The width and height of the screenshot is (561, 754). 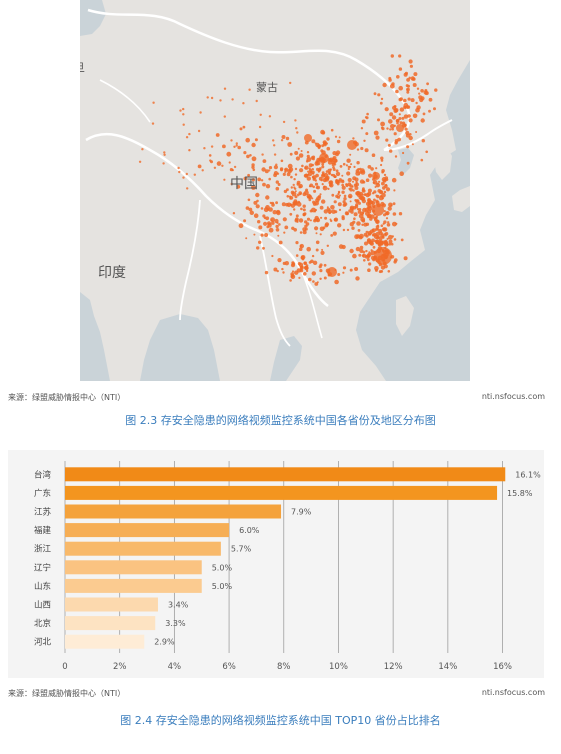 What do you see at coordinates (42, 586) in the screenshot?
I see `category-label: 山东` at bounding box center [42, 586].